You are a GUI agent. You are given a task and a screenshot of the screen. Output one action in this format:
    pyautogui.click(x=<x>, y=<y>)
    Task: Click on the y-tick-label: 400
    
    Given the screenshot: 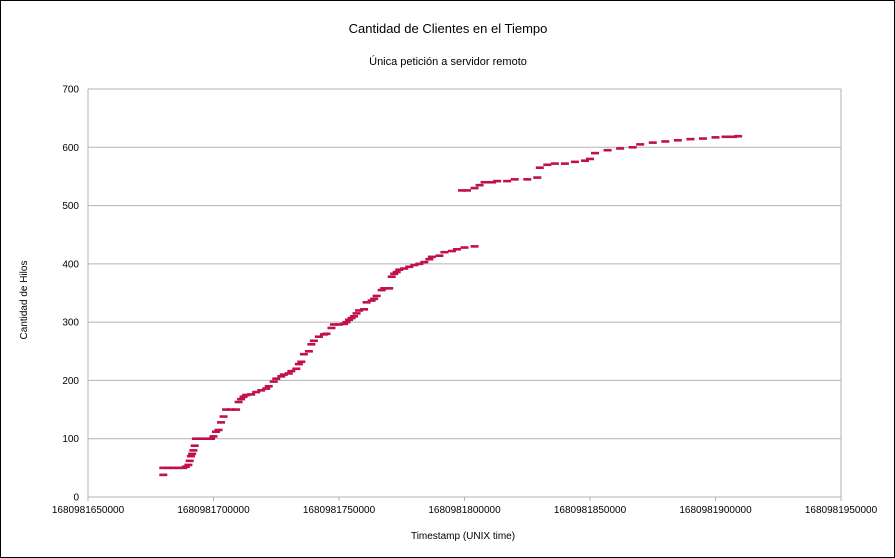 What is the action you would take?
    pyautogui.click(x=70, y=264)
    